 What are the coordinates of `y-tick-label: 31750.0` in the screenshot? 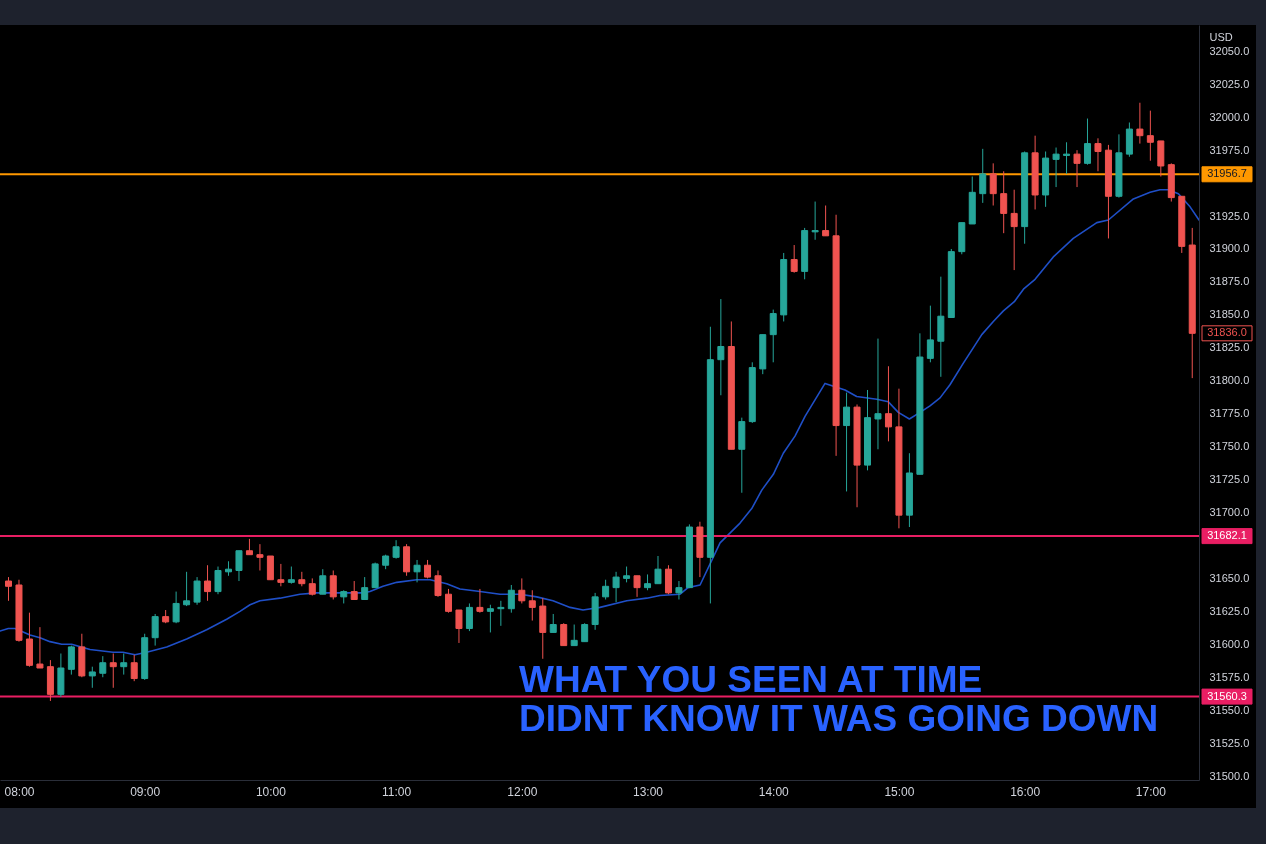 It's located at (1229, 446).